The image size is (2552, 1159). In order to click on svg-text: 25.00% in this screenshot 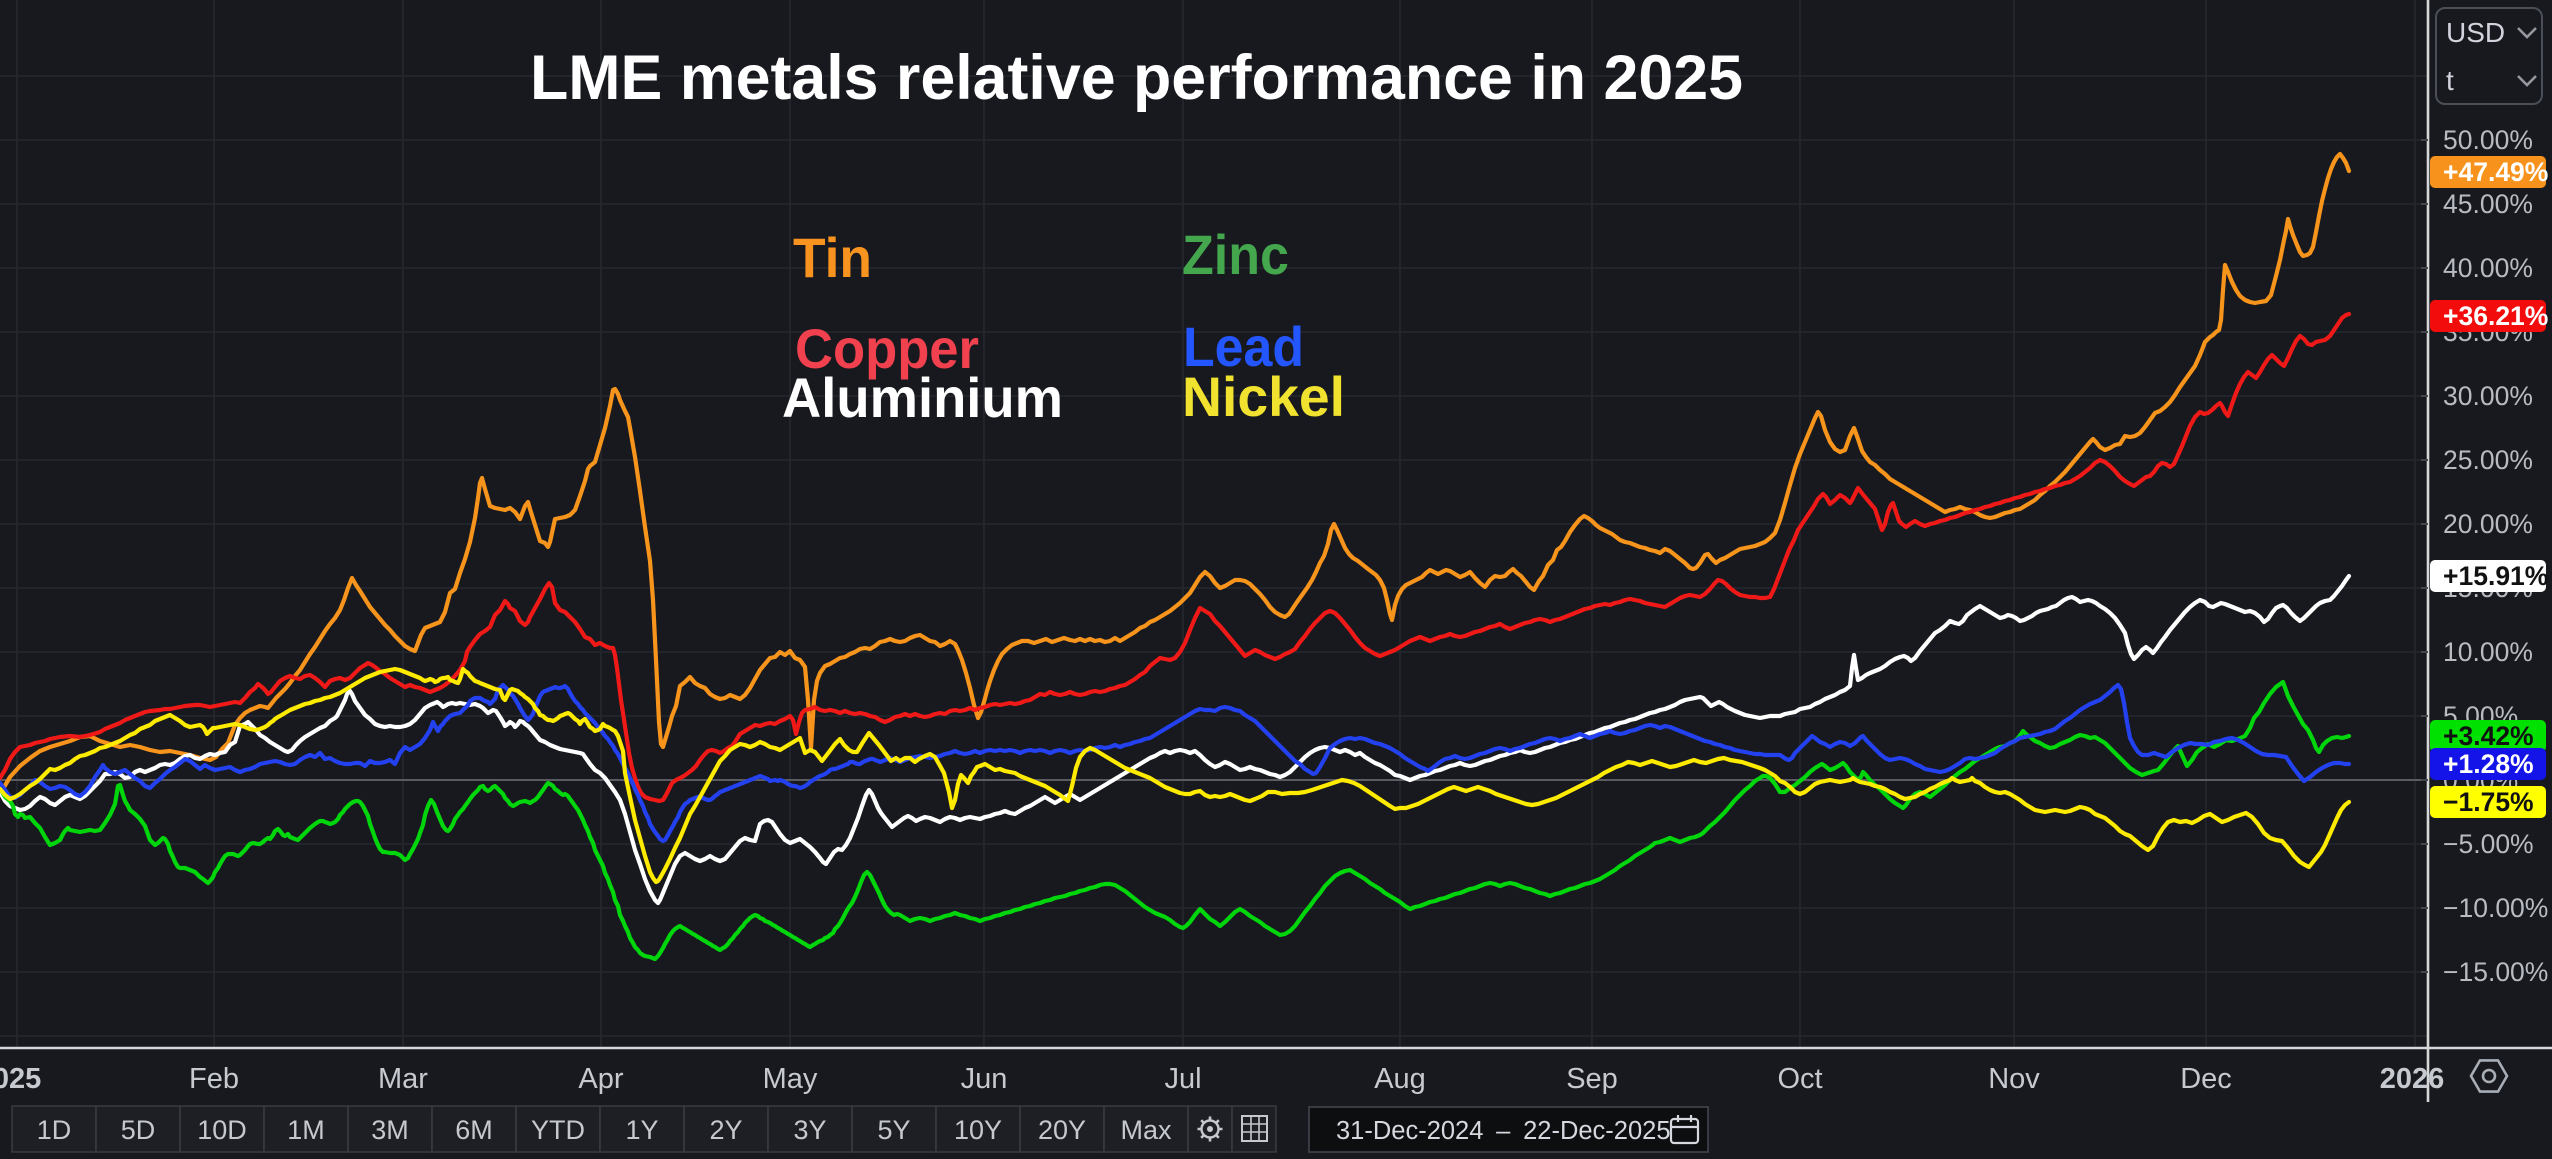, I will do `click(2488, 460)`.